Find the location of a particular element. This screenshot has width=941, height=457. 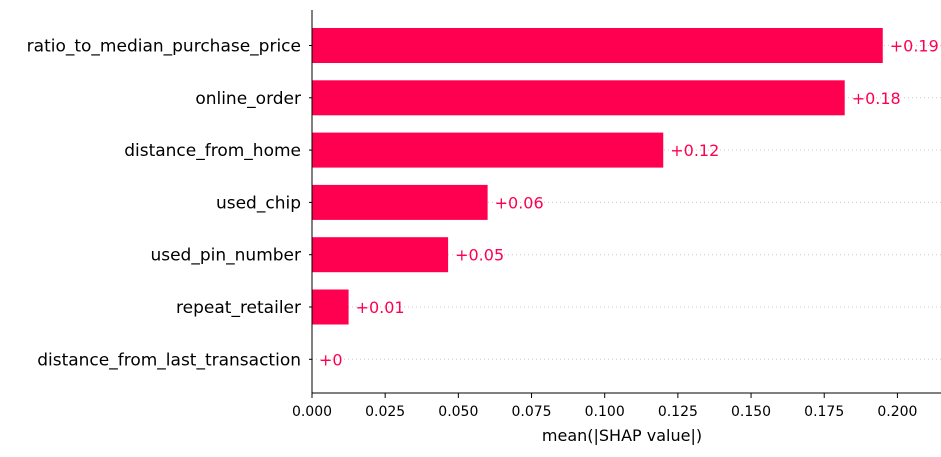

x-tick-label: 0.000 is located at coordinates (312, 412).